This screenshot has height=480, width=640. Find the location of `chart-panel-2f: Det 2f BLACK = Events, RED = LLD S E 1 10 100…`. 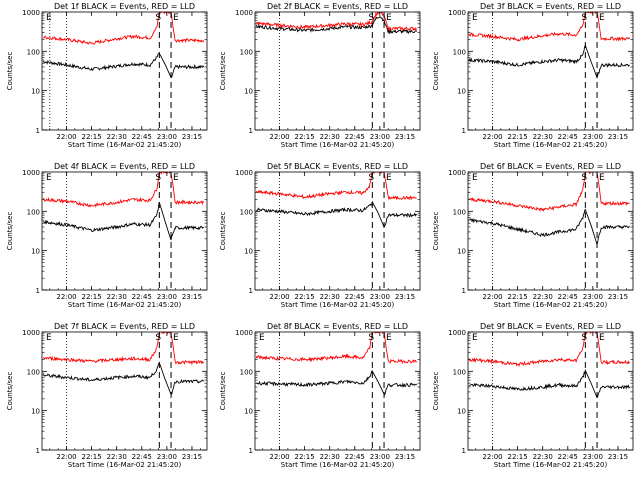

chart-panel-2f: Det 2f BLACK = Events, RED = LLD S E 1 10 100… is located at coordinates (320, 75).